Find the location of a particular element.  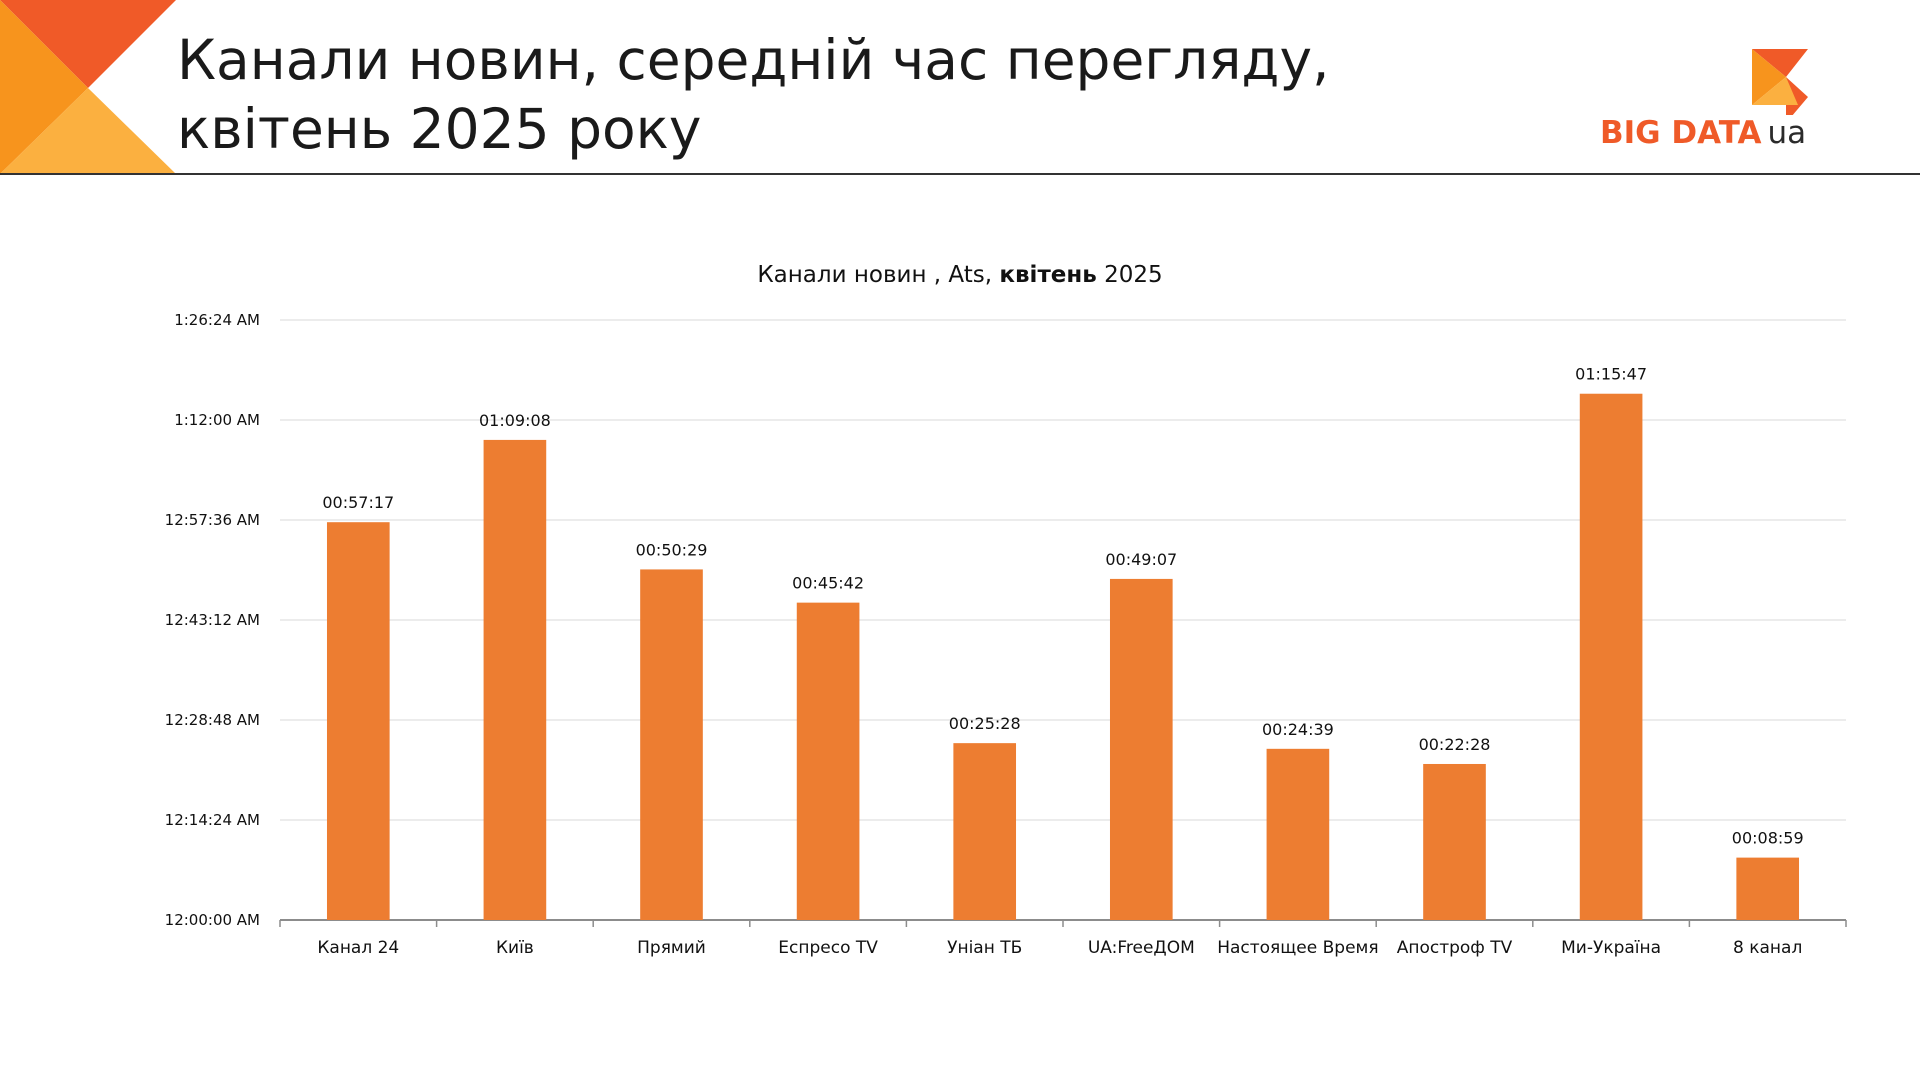

data-label: 00:45:42 is located at coordinates (828, 583).